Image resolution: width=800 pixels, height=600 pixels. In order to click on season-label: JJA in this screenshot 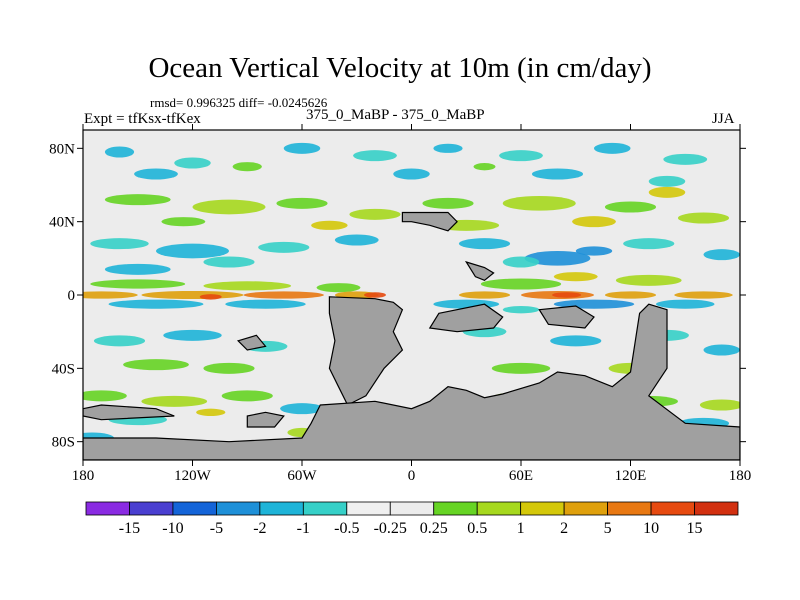, I will do `click(723, 119)`.